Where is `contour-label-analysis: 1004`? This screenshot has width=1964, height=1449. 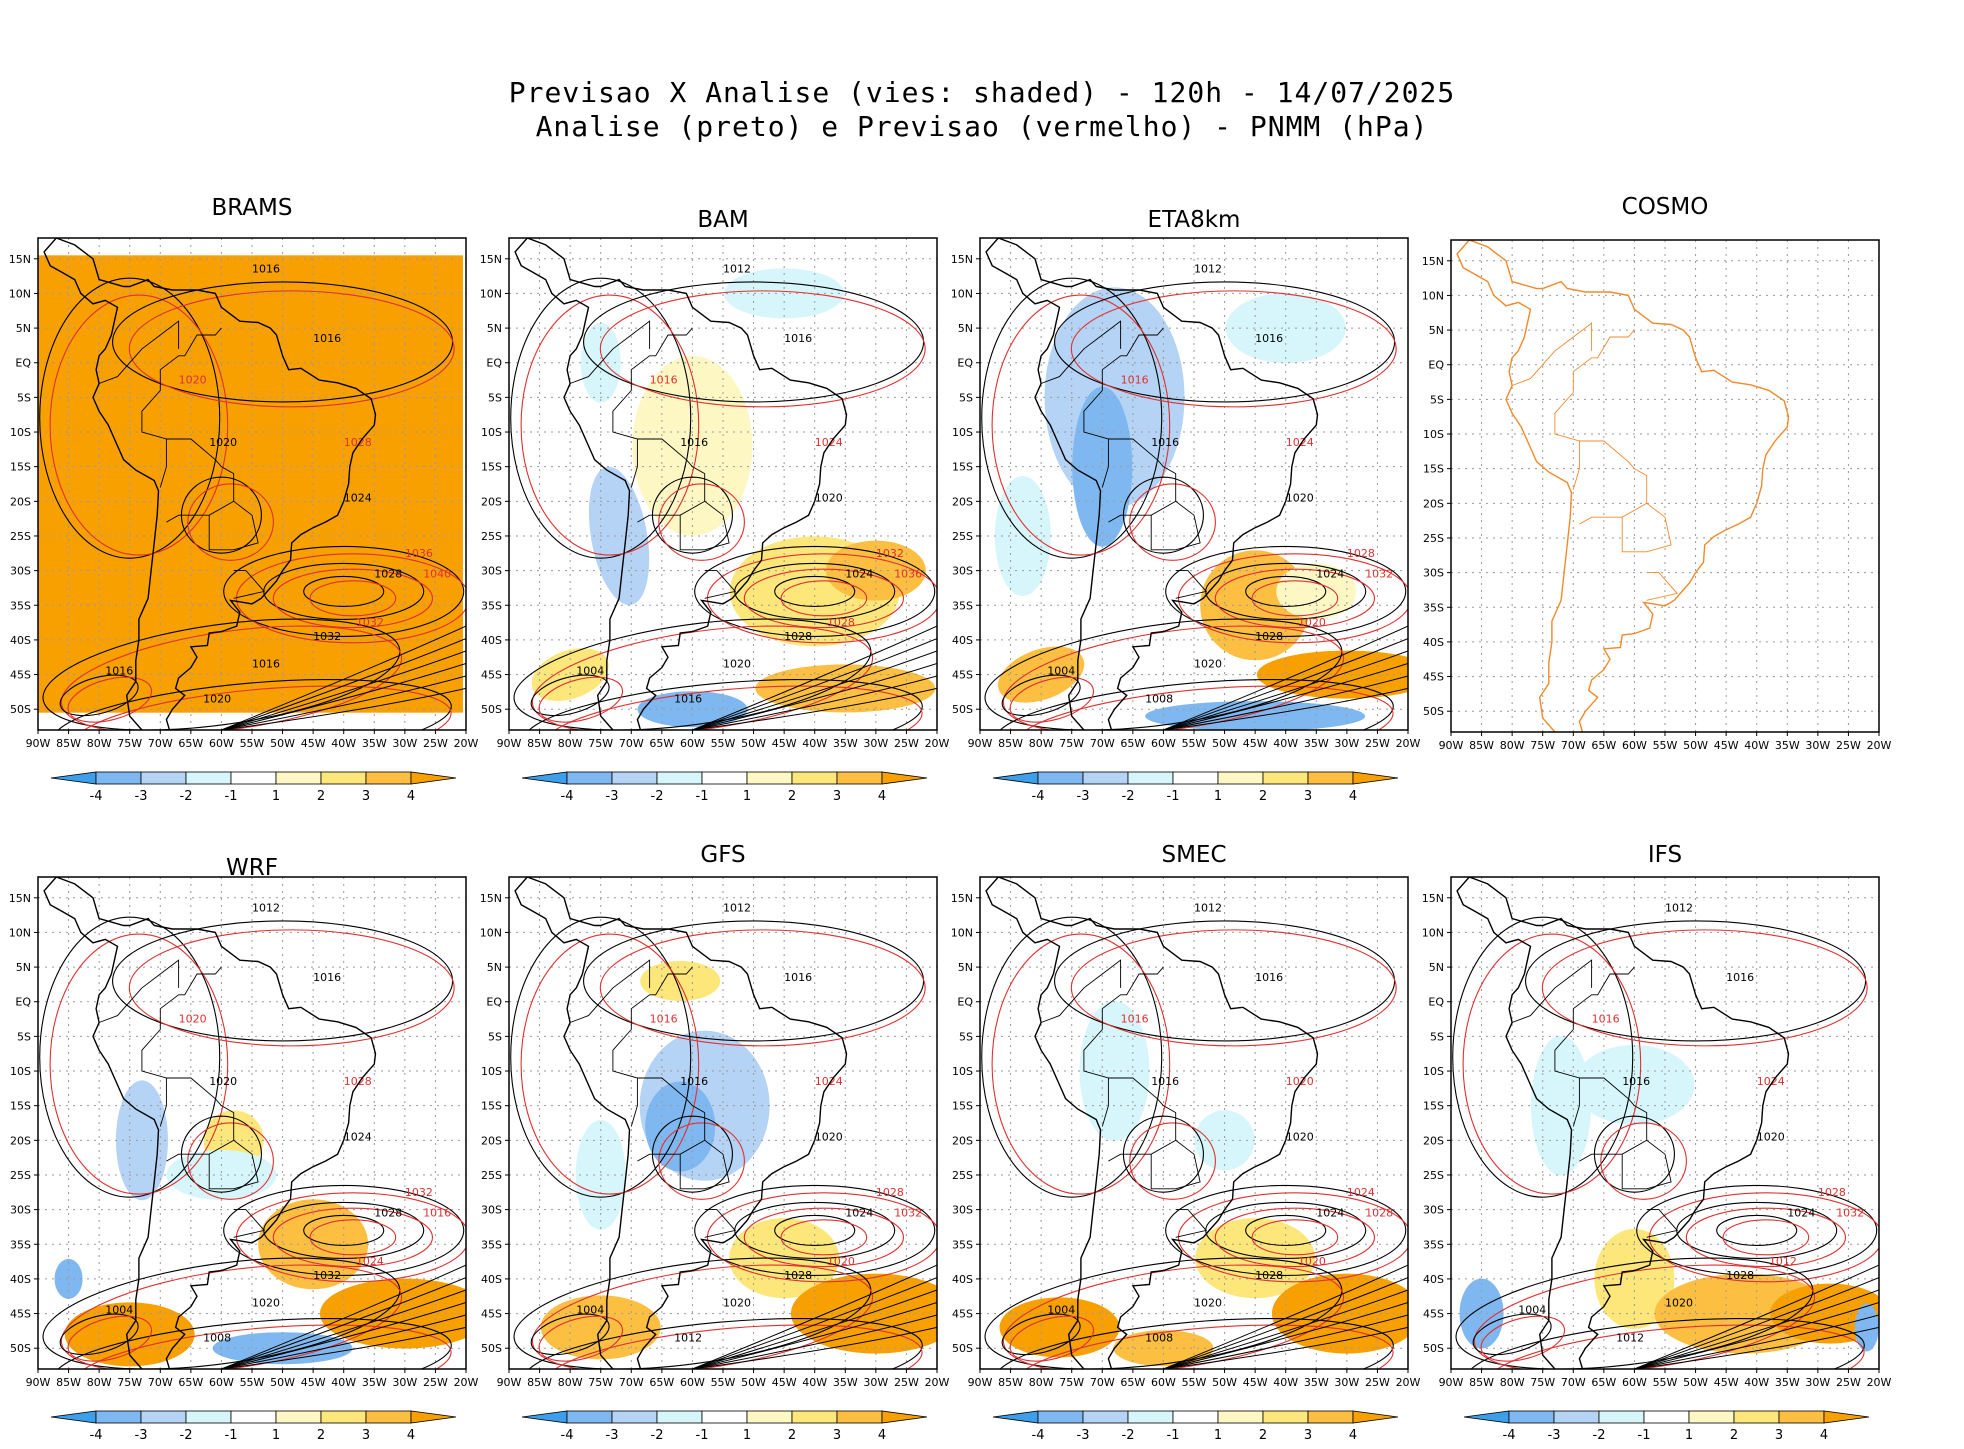 contour-label-analysis: 1004 is located at coordinates (590, 671).